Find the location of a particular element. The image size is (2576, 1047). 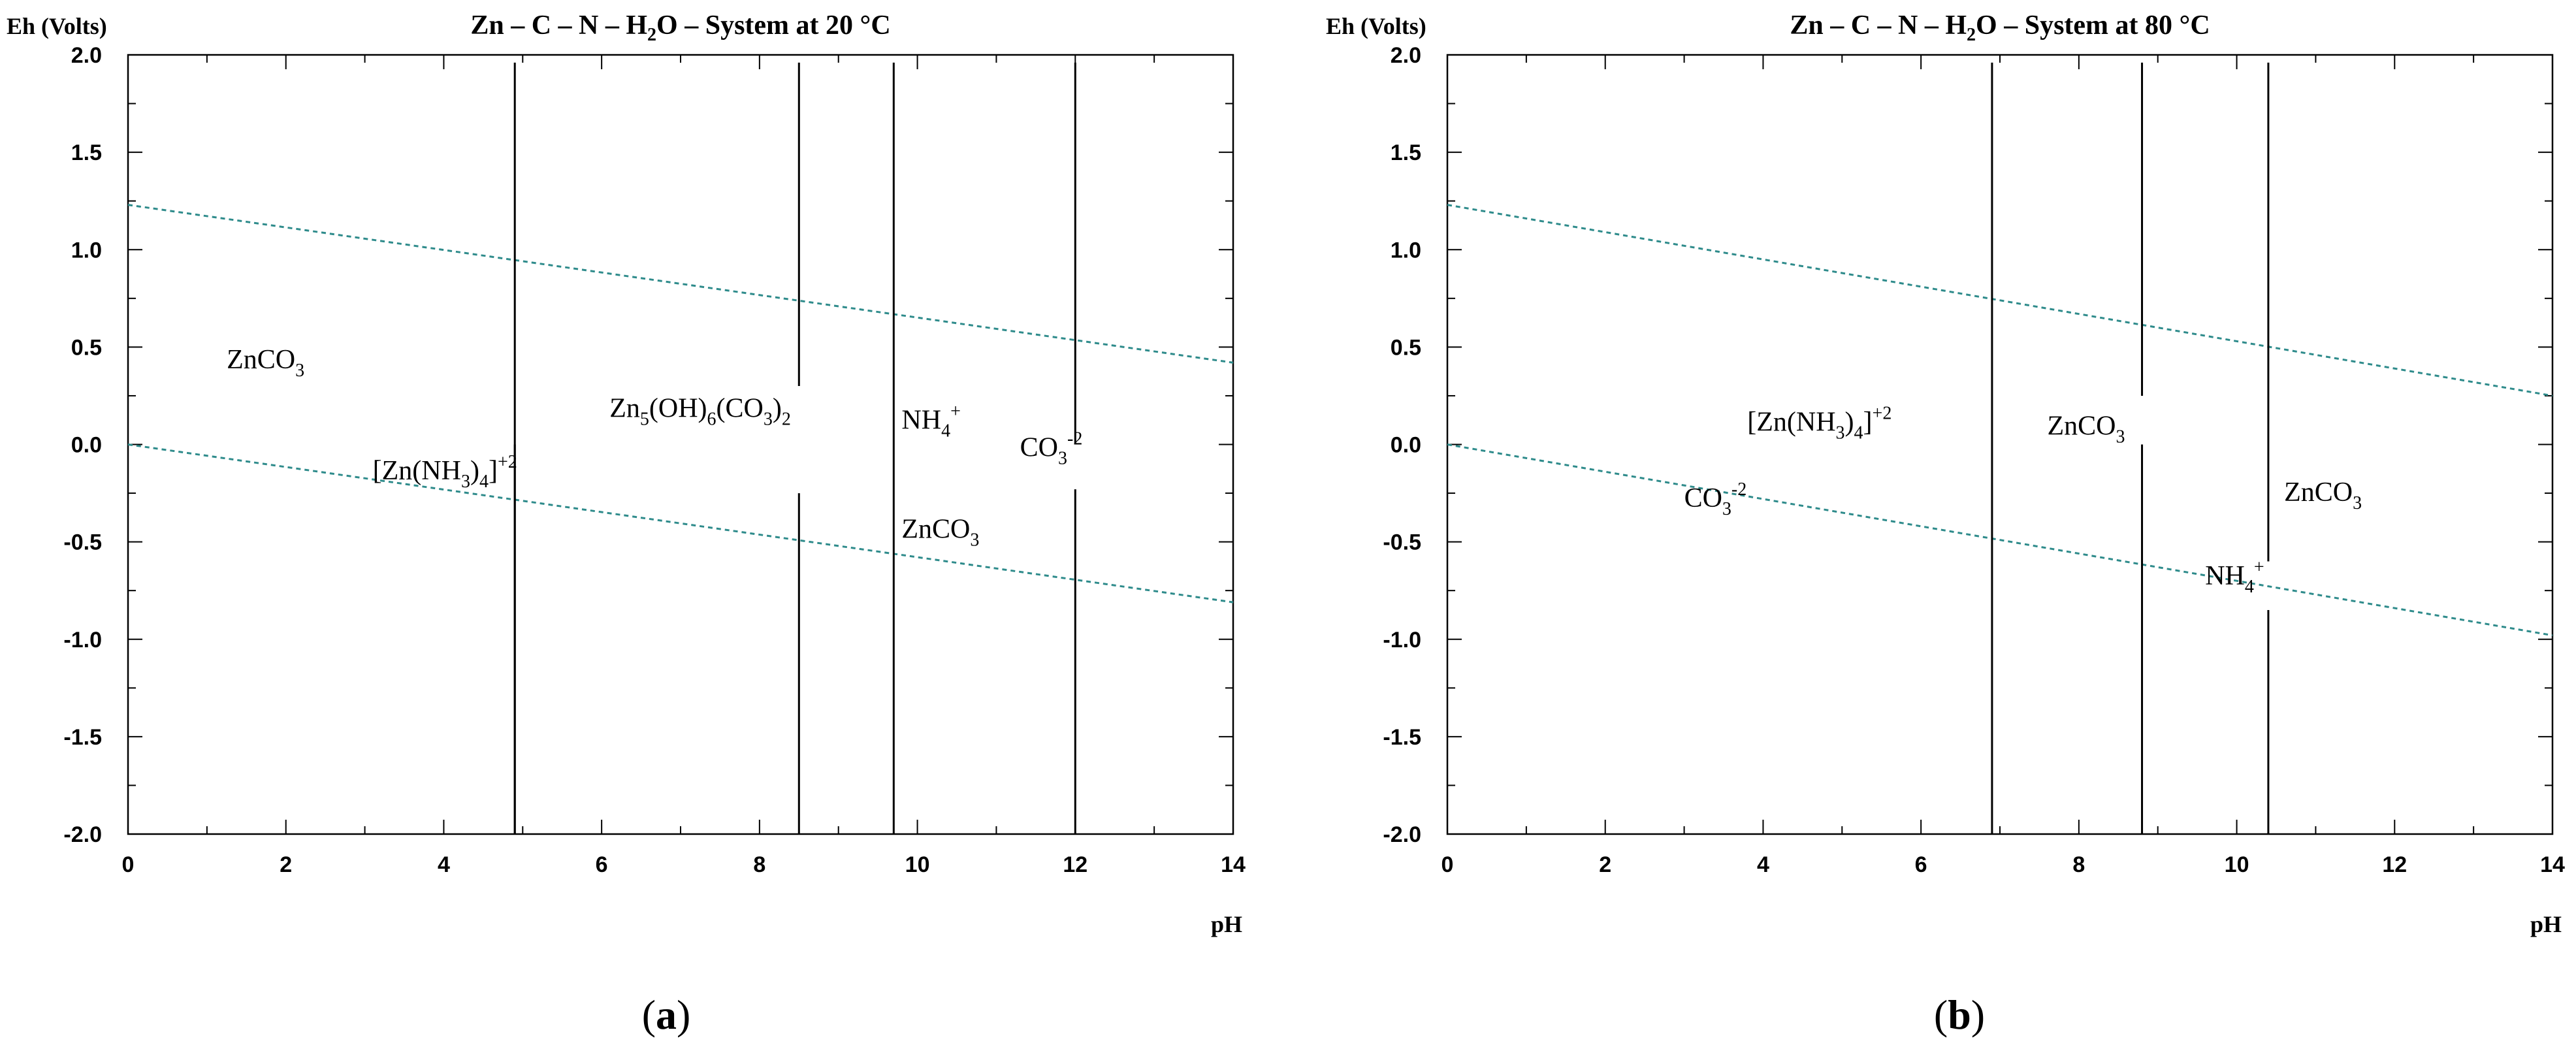

chart-title-part: Zn – C – N – H is located at coordinates (1878, 25).